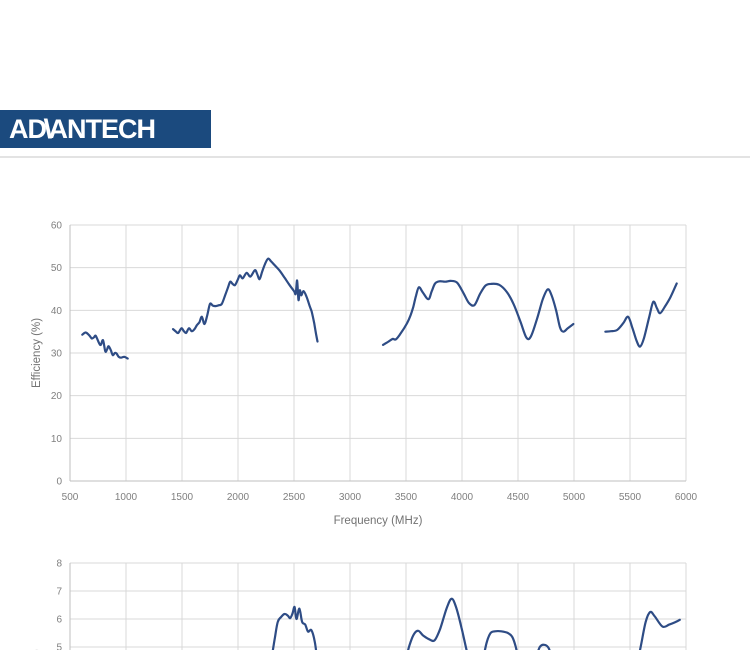 The image size is (750, 650). What do you see at coordinates (57, 354) in the screenshot?
I see `y-tick-label: 30` at bounding box center [57, 354].